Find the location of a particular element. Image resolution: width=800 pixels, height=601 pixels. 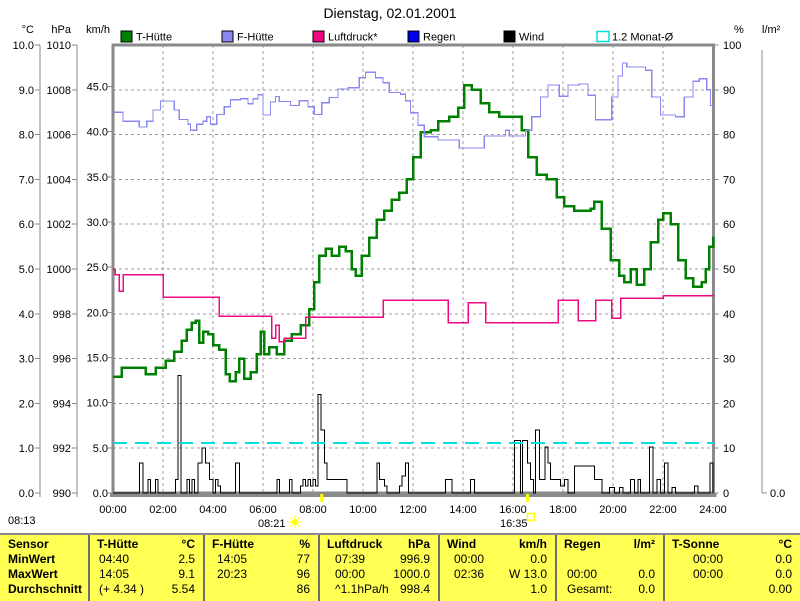

axis-tick-label: 10 is located at coordinates (729, 449).